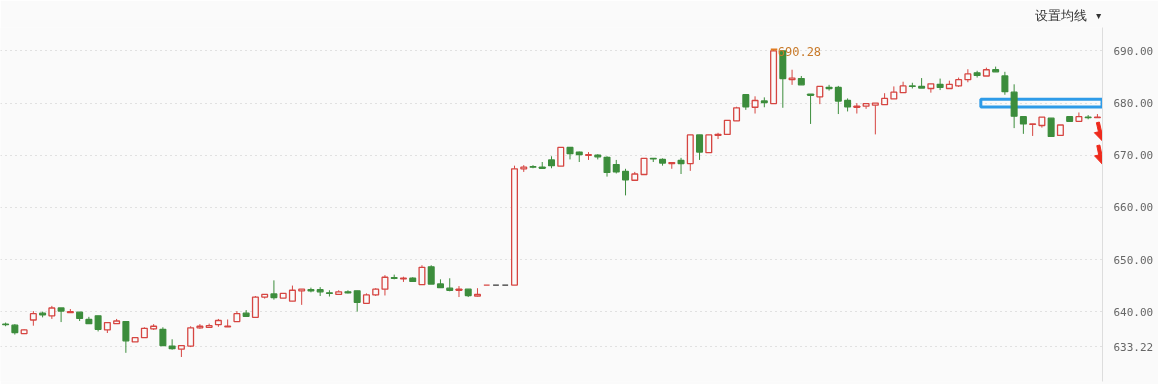 Image resolution: width=1158 pixels, height=384 pixels. I want to click on y-tick-label: 640.00, so click(1133, 312).